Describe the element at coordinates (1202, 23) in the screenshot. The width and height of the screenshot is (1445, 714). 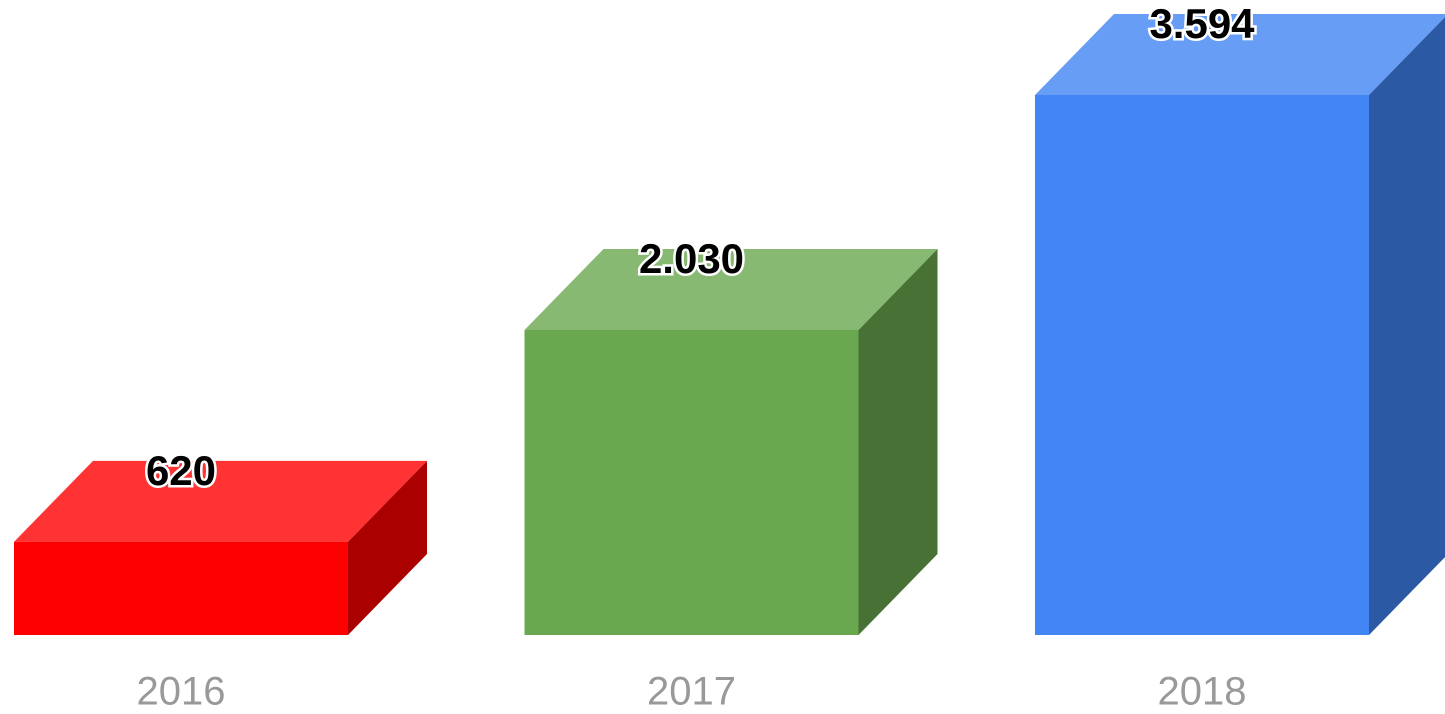
I see `value-label: 3.594` at that location.